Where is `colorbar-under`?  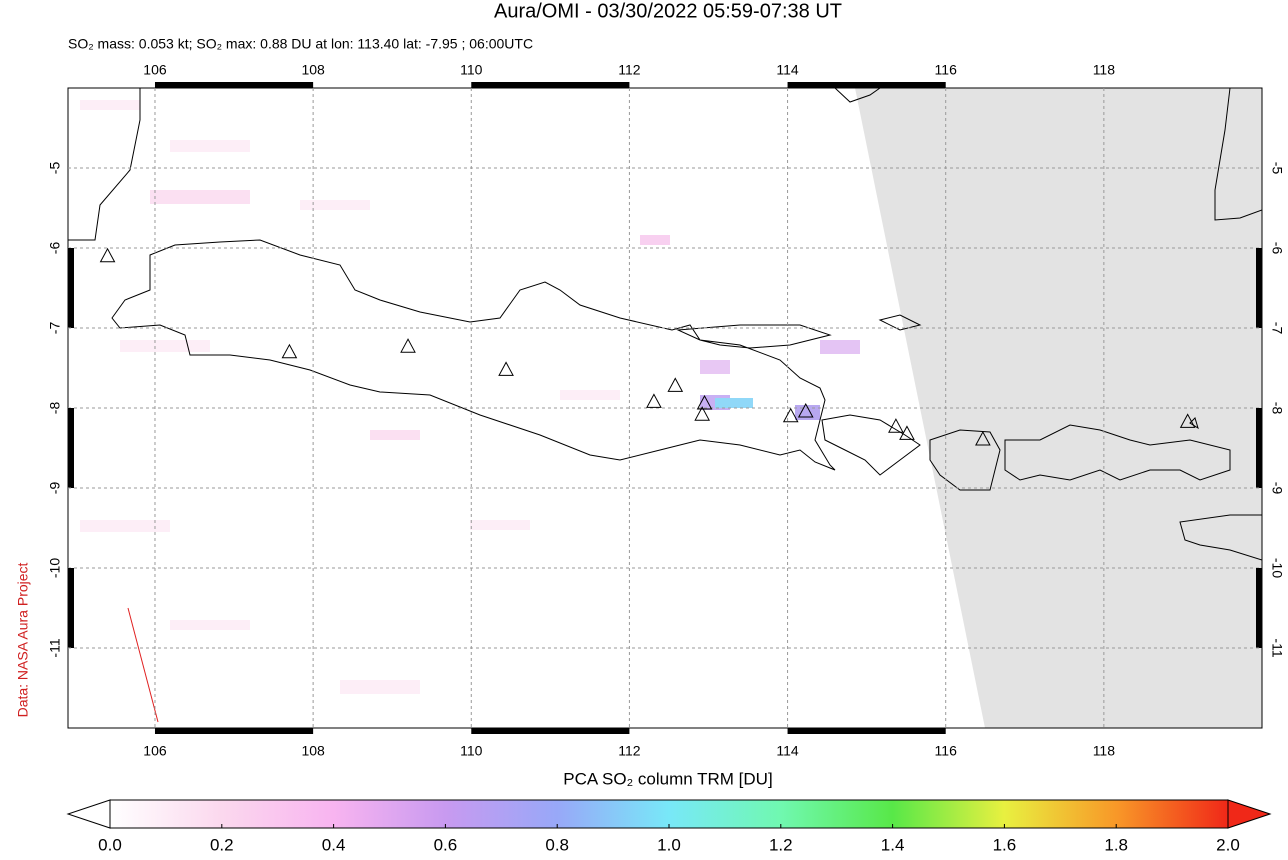
colorbar-under is located at coordinates (88, 814).